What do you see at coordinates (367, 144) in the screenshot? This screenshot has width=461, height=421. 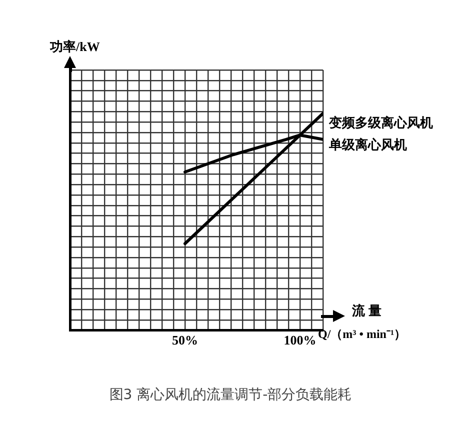 I see `series-label: 单级离心风机` at bounding box center [367, 144].